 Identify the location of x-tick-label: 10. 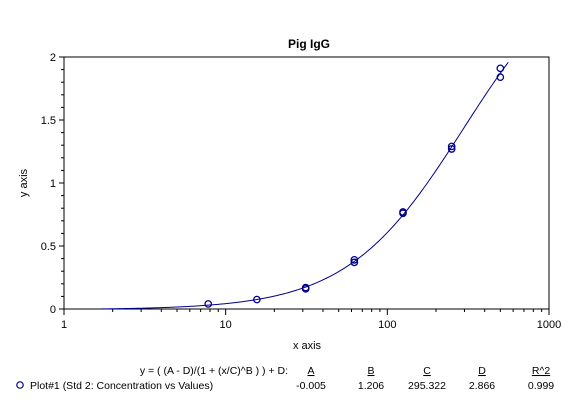
(226, 325).